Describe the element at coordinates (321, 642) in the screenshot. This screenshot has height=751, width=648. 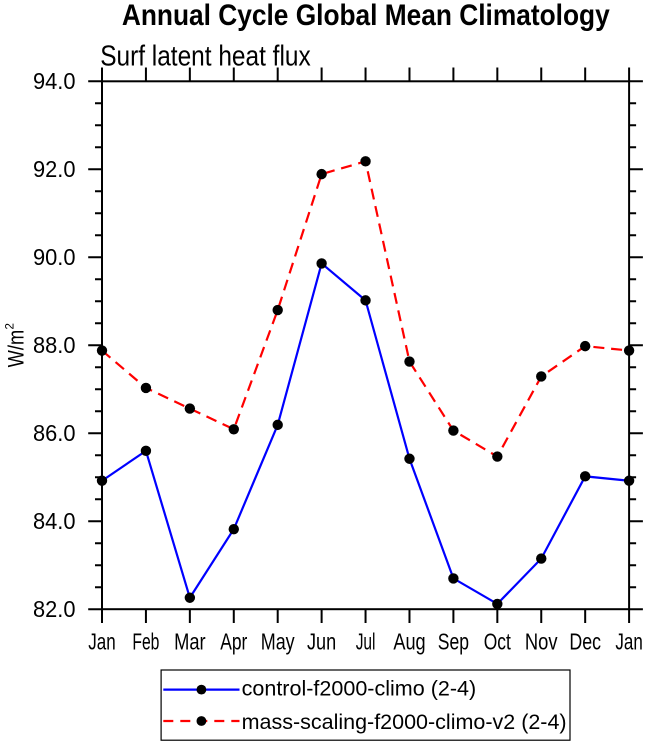
I see `svg-text: Jun` at that location.